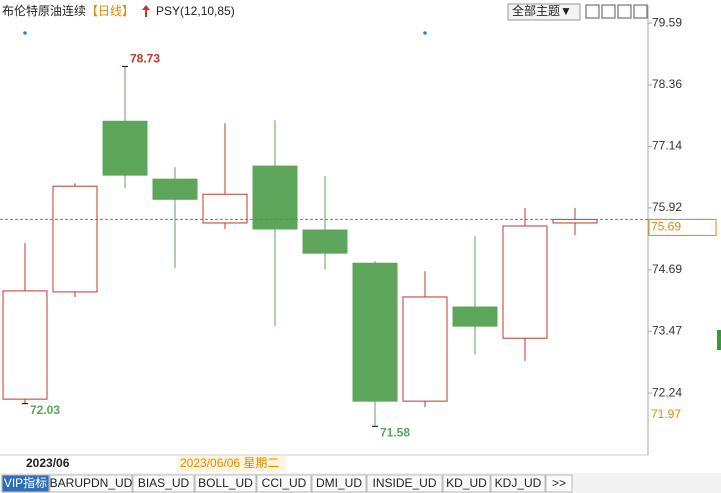 This screenshot has width=721, height=493. Describe the element at coordinates (666, 227) in the screenshot. I see `current-price-label: 75.69` at that location.